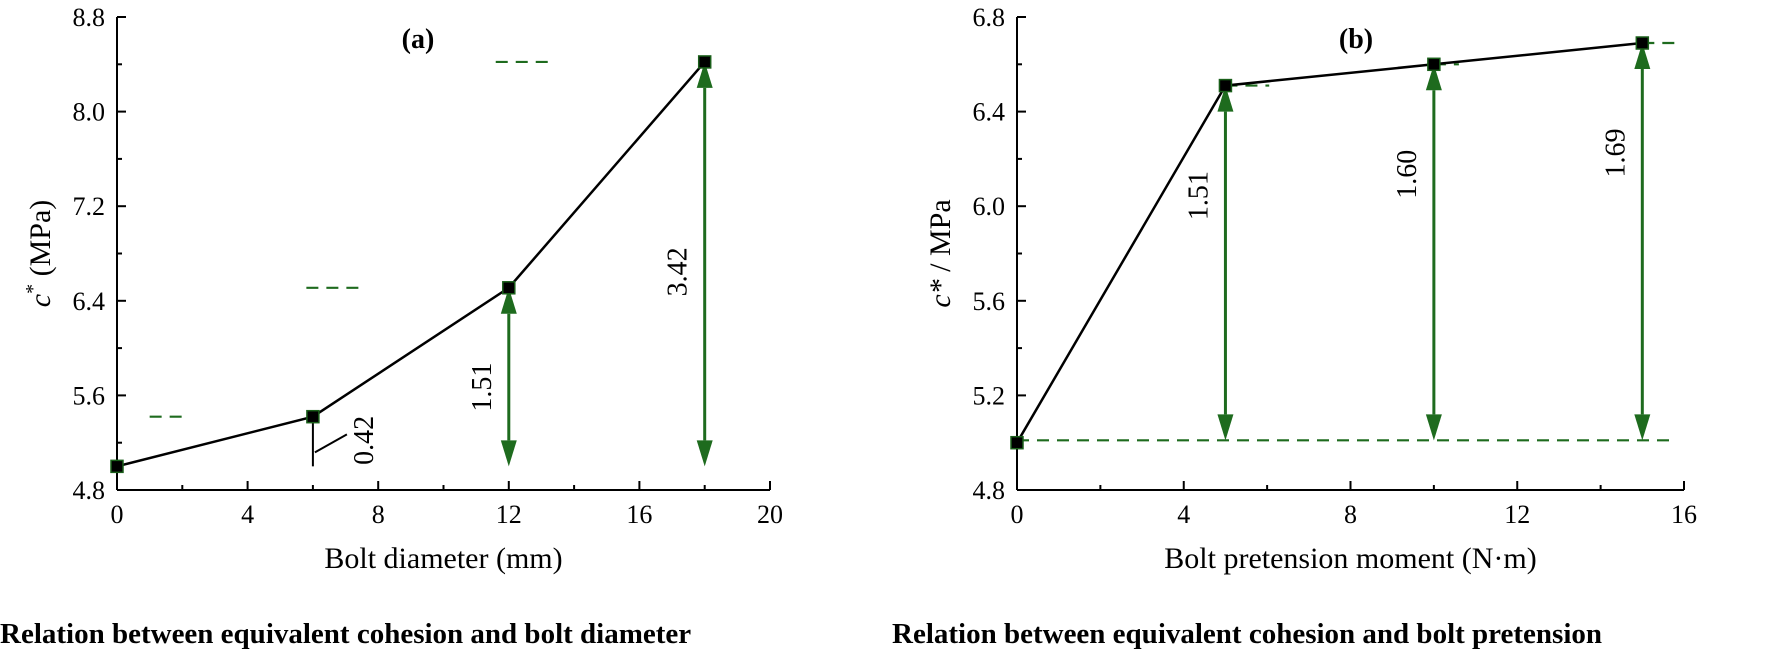  Describe the element at coordinates (89, 206) in the screenshot. I see `y-tick-label: 7.2` at that location.